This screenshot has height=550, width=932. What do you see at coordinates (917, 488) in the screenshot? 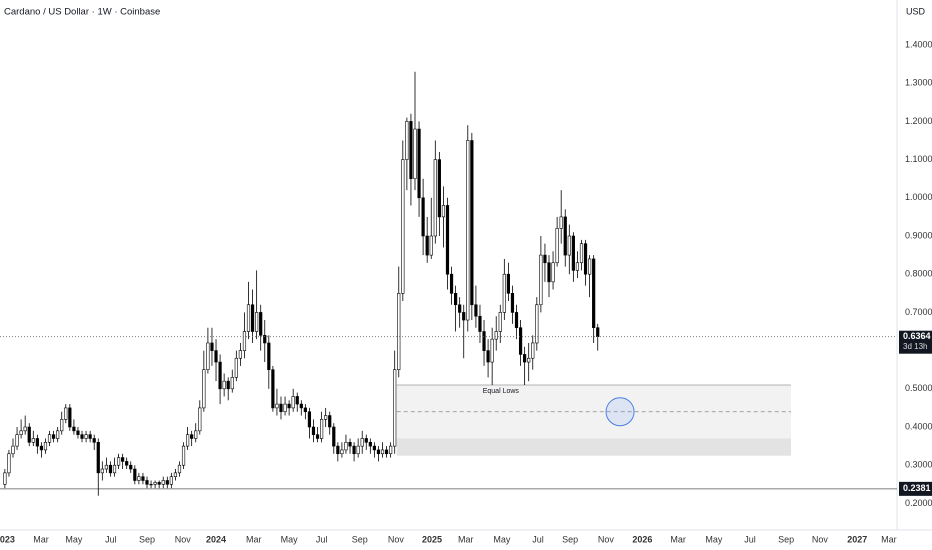
I see `support-price-label: 0.2381` at bounding box center [917, 488].